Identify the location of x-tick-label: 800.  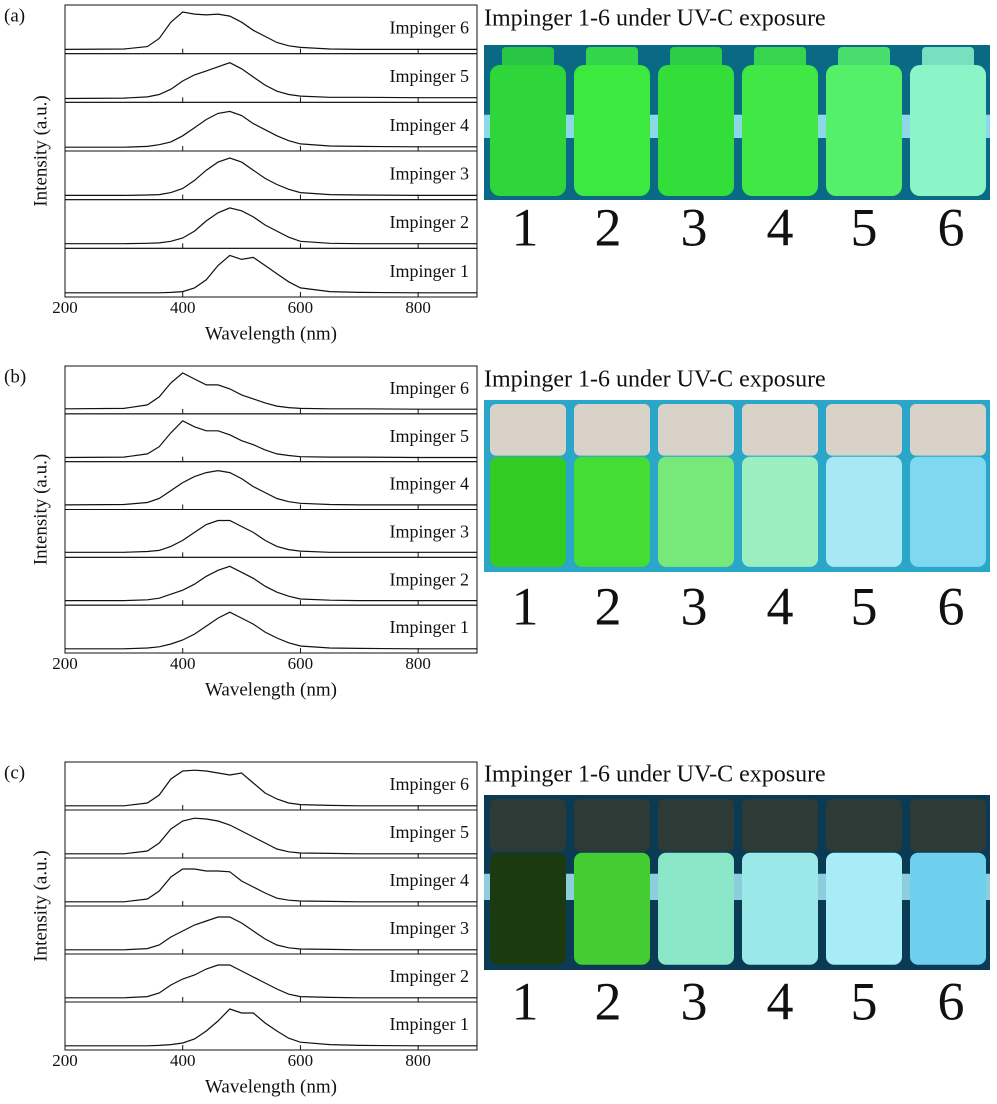
(418, 663).